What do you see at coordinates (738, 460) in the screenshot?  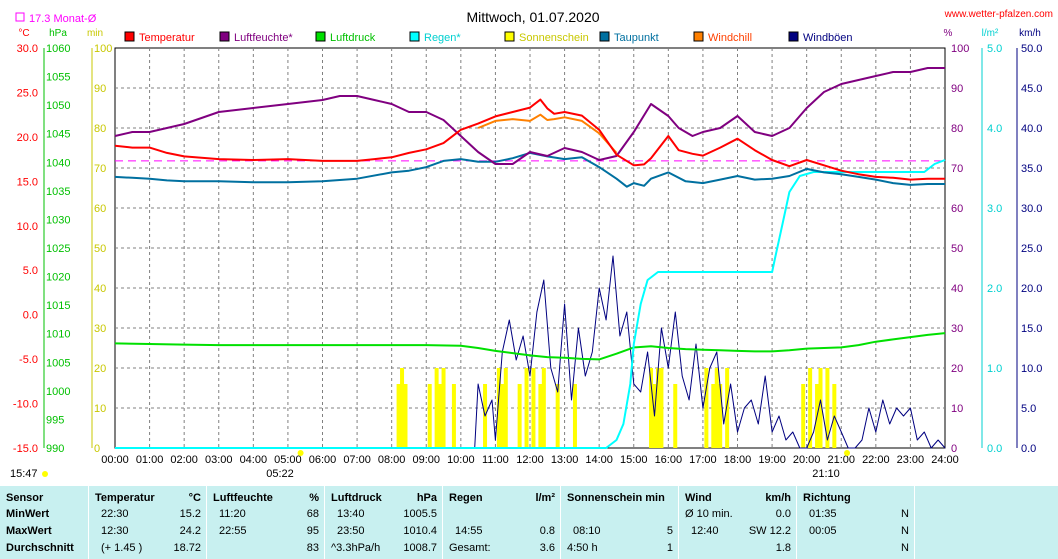 I see `time-tick-label: 18:00` at bounding box center [738, 460].